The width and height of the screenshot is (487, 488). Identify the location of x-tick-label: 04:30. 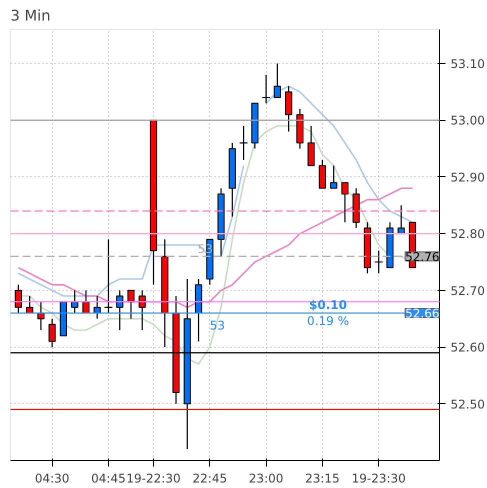
(52, 479).